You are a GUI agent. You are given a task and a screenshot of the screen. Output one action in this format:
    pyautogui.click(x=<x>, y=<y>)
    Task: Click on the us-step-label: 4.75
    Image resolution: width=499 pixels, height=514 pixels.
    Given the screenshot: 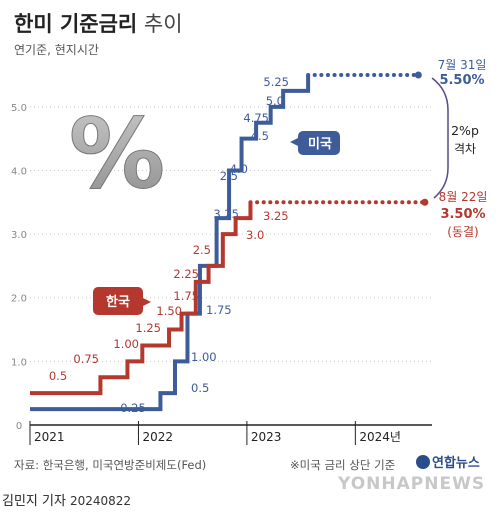 What is the action you would take?
    pyautogui.click(x=256, y=118)
    